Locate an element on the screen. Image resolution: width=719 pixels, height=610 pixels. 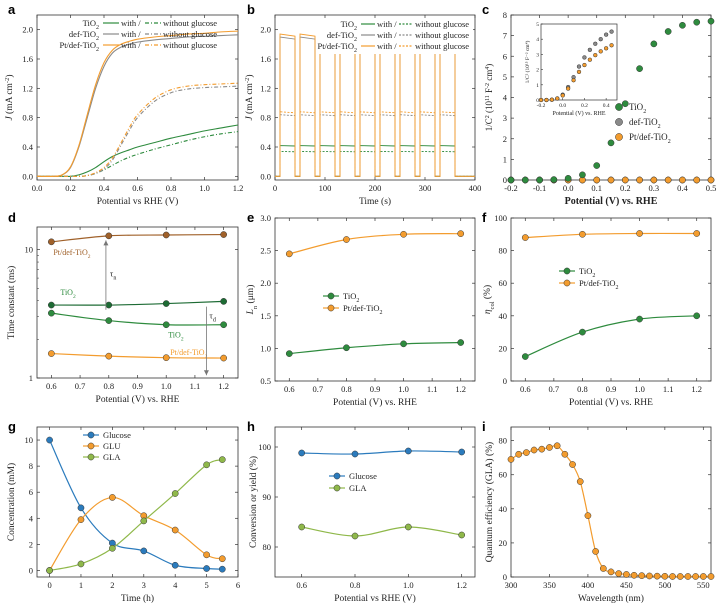
inset-y-tick-label: 2 is located at coordinates (537, 71).